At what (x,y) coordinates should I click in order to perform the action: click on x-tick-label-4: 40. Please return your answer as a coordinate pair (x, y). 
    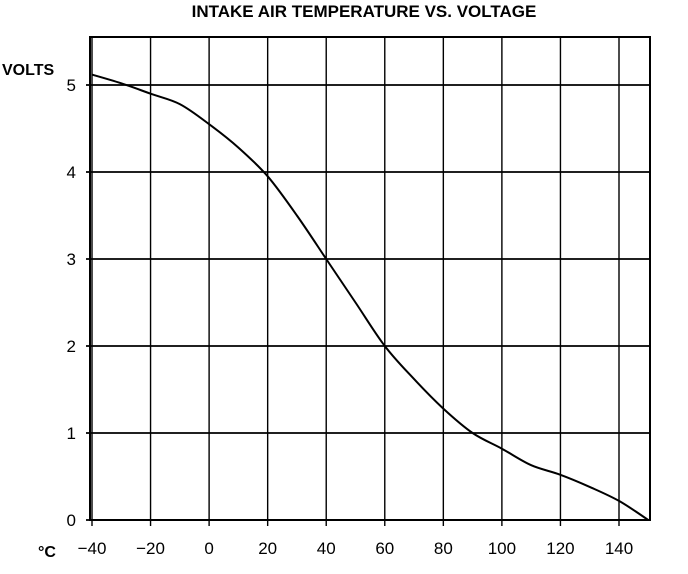
    Looking at the image, I should click on (326, 548).